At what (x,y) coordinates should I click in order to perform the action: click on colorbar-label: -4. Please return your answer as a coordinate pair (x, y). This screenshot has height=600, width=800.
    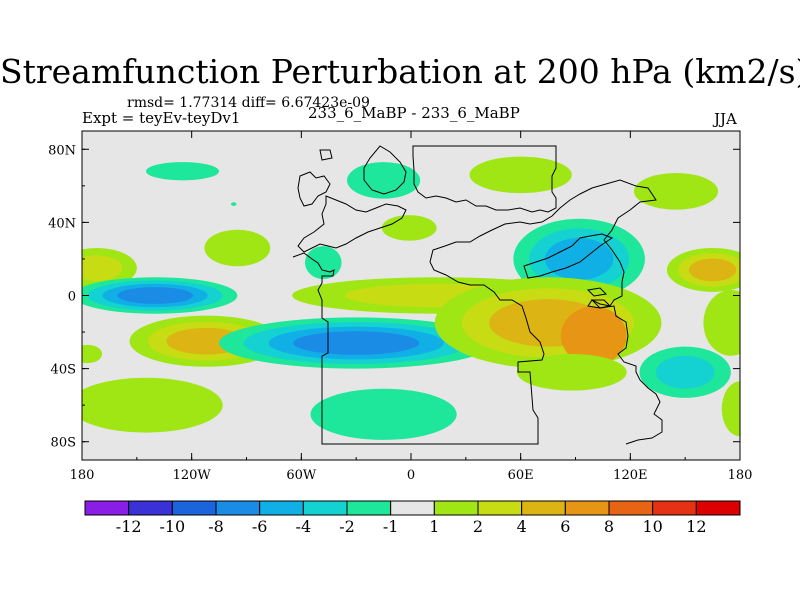
    Looking at the image, I should click on (304, 526).